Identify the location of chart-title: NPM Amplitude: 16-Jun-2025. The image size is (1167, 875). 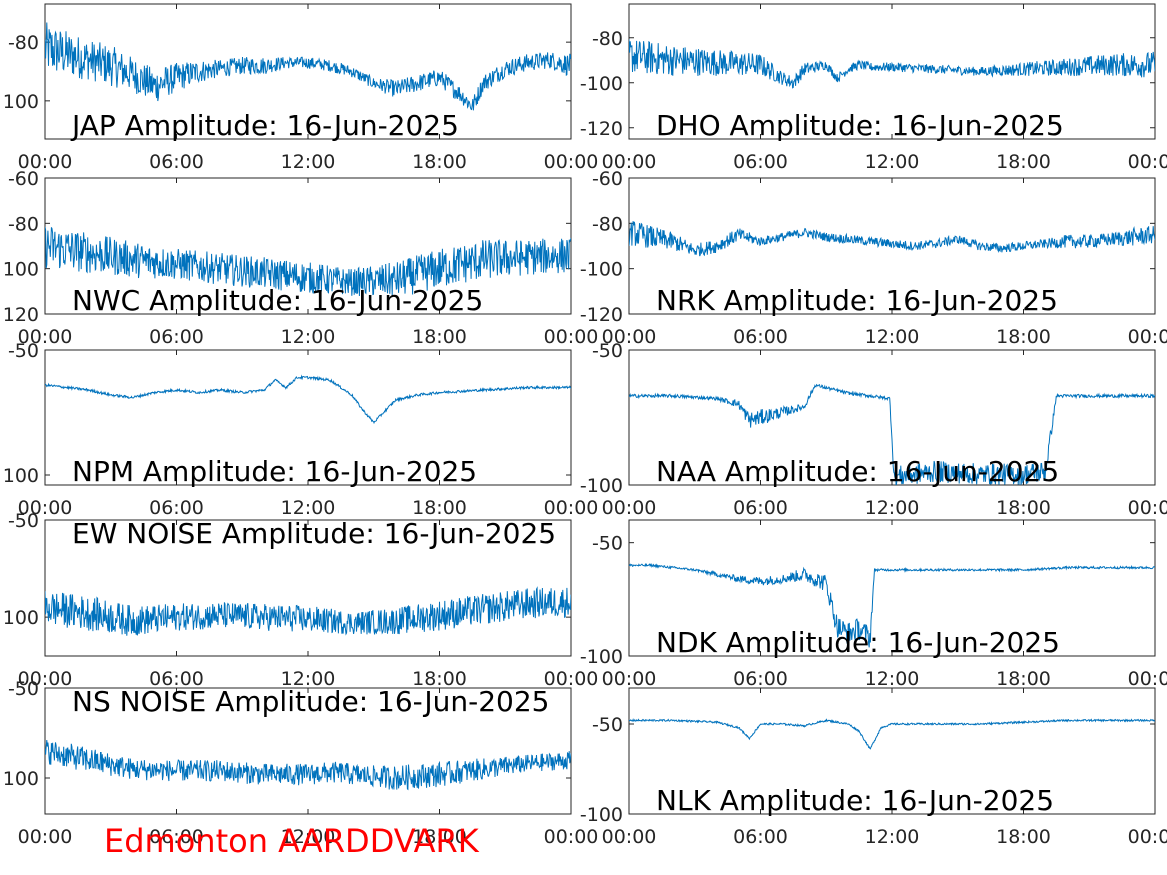
(274, 471).